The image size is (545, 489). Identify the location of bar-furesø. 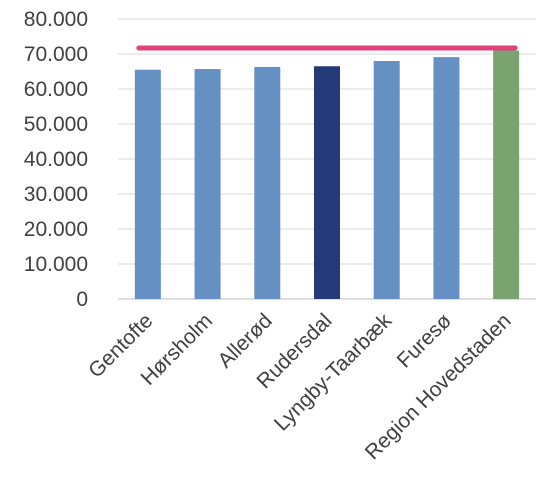
(446, 178).